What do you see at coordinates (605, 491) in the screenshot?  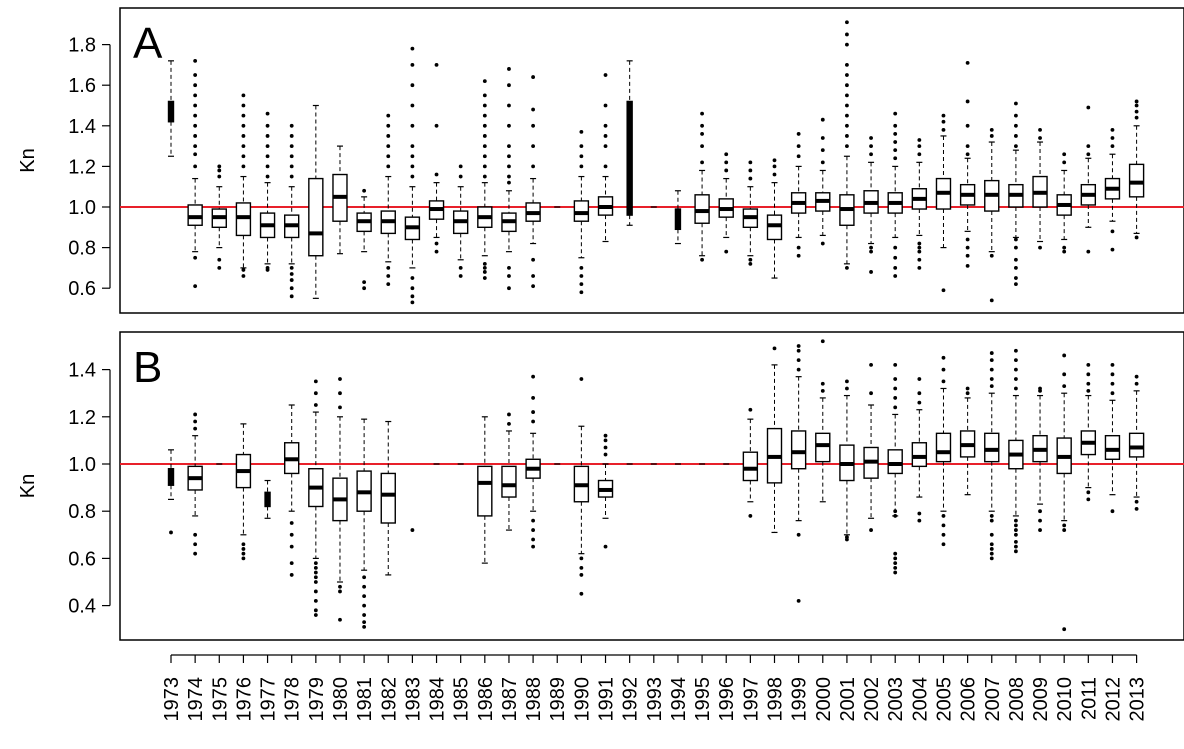 I see `box-1991` at bounding box center [605, 491].